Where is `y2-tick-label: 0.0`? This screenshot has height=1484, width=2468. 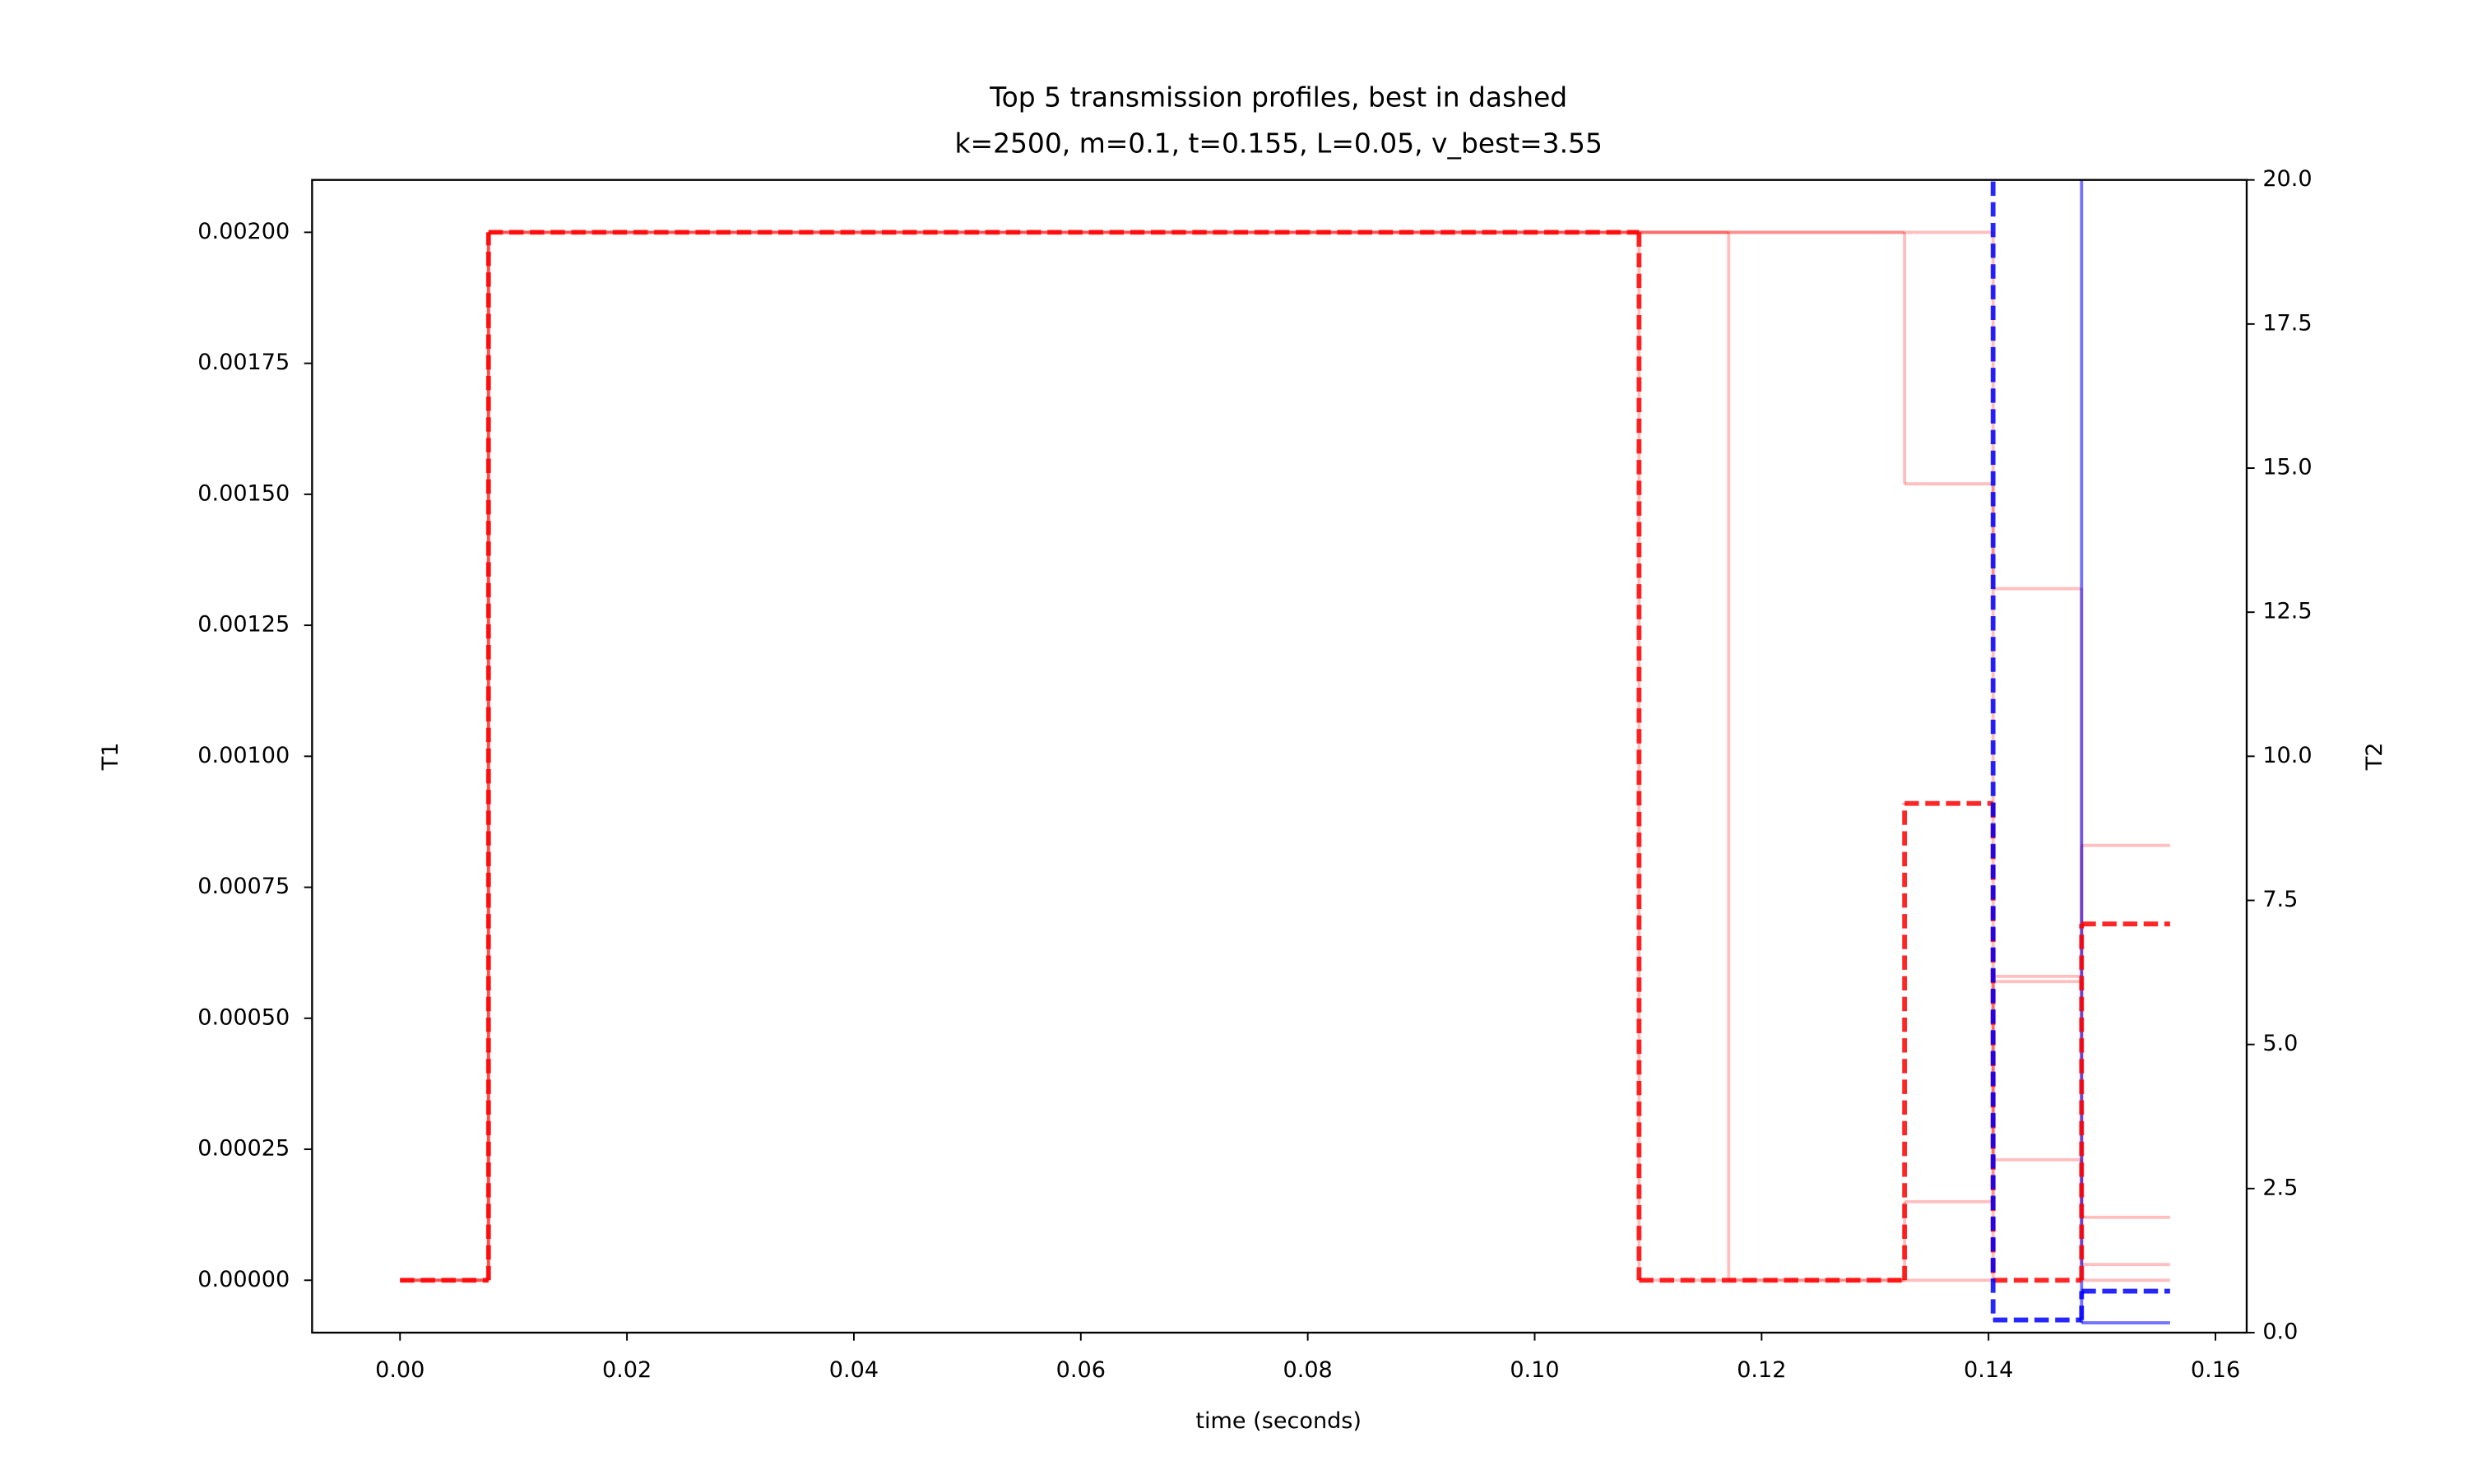 y2-tick-label: 0.0 is located at coordinates (2280, 1332).